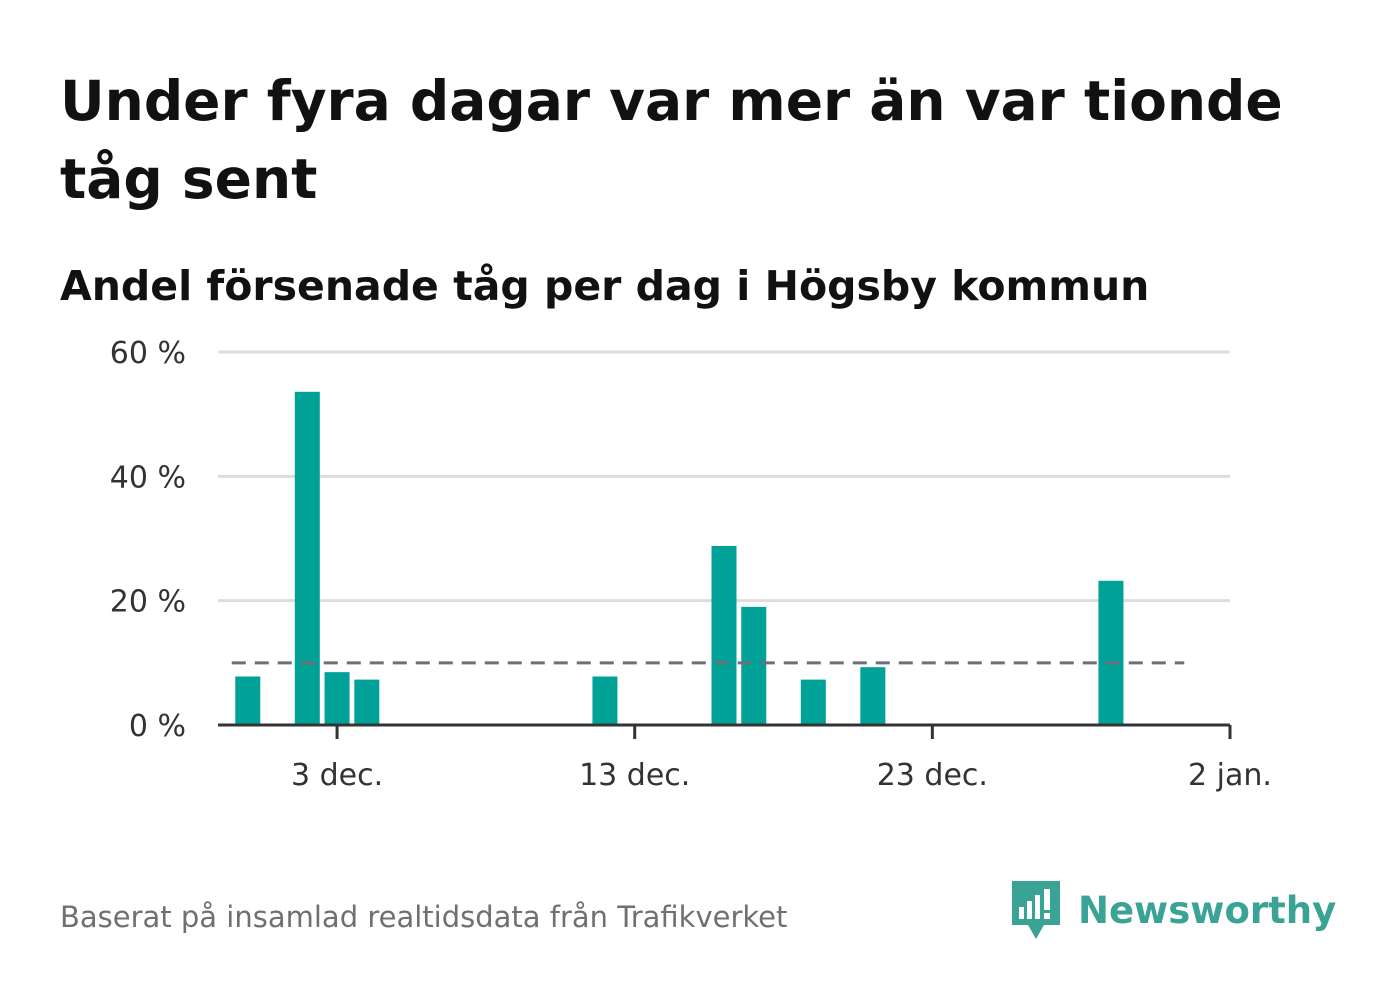 This screenshot has height=999, width=1382. Describe the element at coordinates (148, 602) in the screenshot. I see `y-tick-label: 20 %` at that location.